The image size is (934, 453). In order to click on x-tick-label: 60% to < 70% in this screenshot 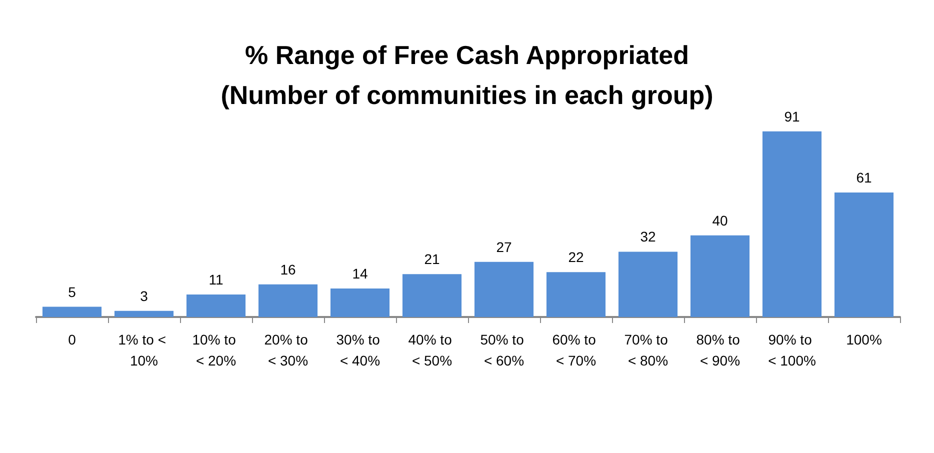, I will do `click(576, 350)`.